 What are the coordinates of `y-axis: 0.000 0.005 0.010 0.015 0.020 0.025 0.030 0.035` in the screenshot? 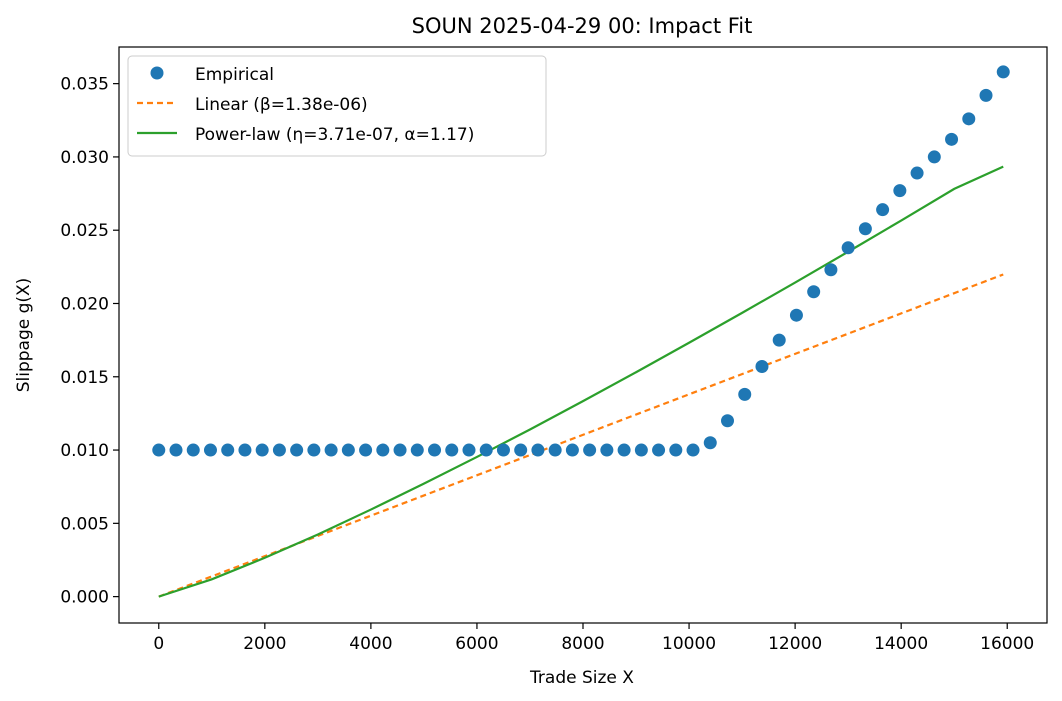 It's located at (89, 341).